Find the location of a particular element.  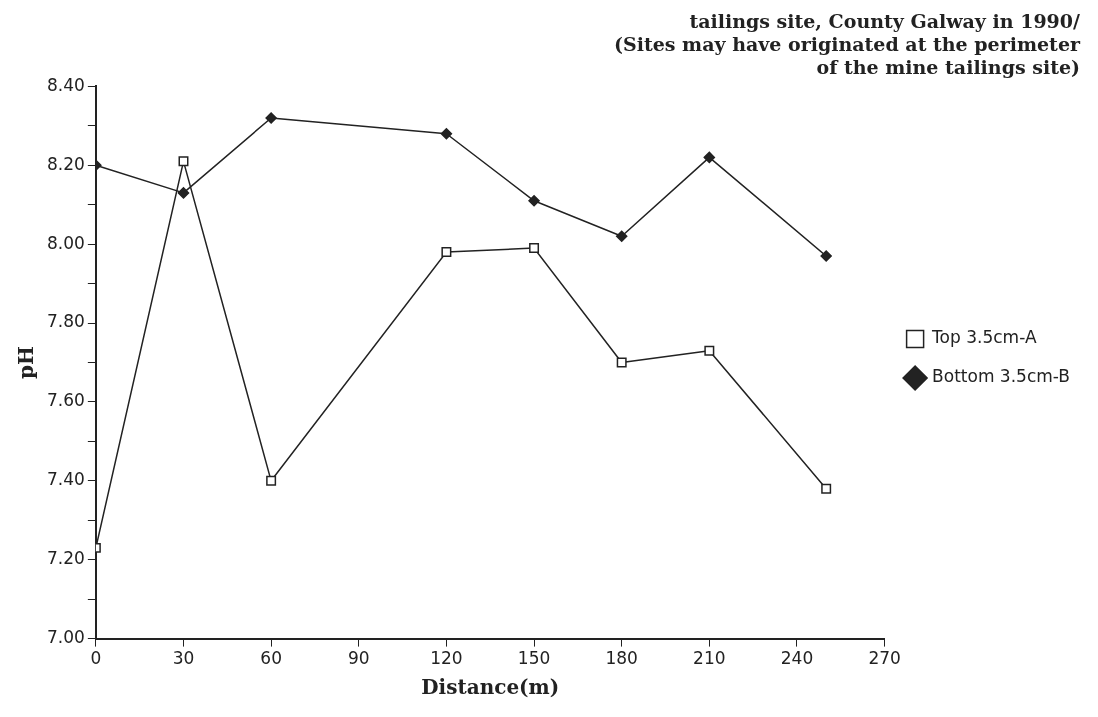

y-tick-label: 8.20 is located at coordinates (65, 163).